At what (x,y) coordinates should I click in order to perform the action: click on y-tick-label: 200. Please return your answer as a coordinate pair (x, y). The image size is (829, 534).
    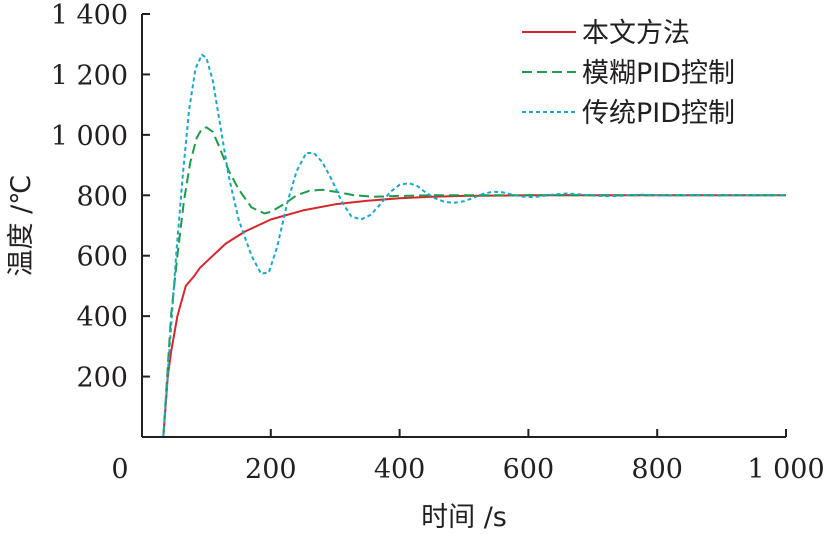
    Looking at the image, I should click on (102, 378).